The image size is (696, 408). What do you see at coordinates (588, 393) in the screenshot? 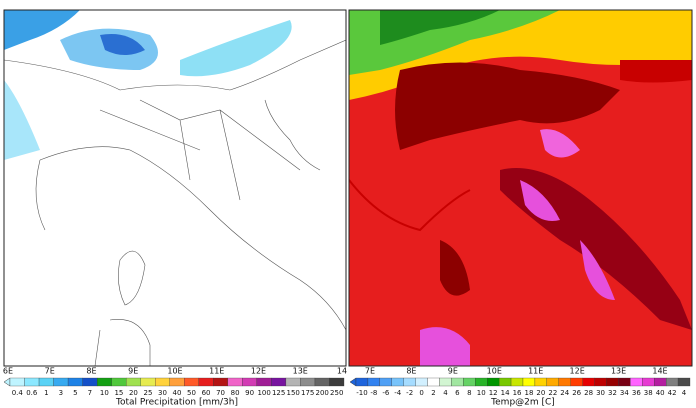
I see `colorbar-label: 28` at bounding box center [588, 393].